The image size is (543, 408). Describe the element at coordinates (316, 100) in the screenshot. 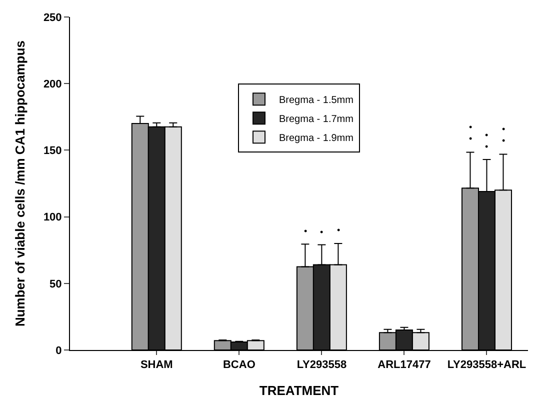

I see `legend-label: Bregma - 1.5mm` at that location.